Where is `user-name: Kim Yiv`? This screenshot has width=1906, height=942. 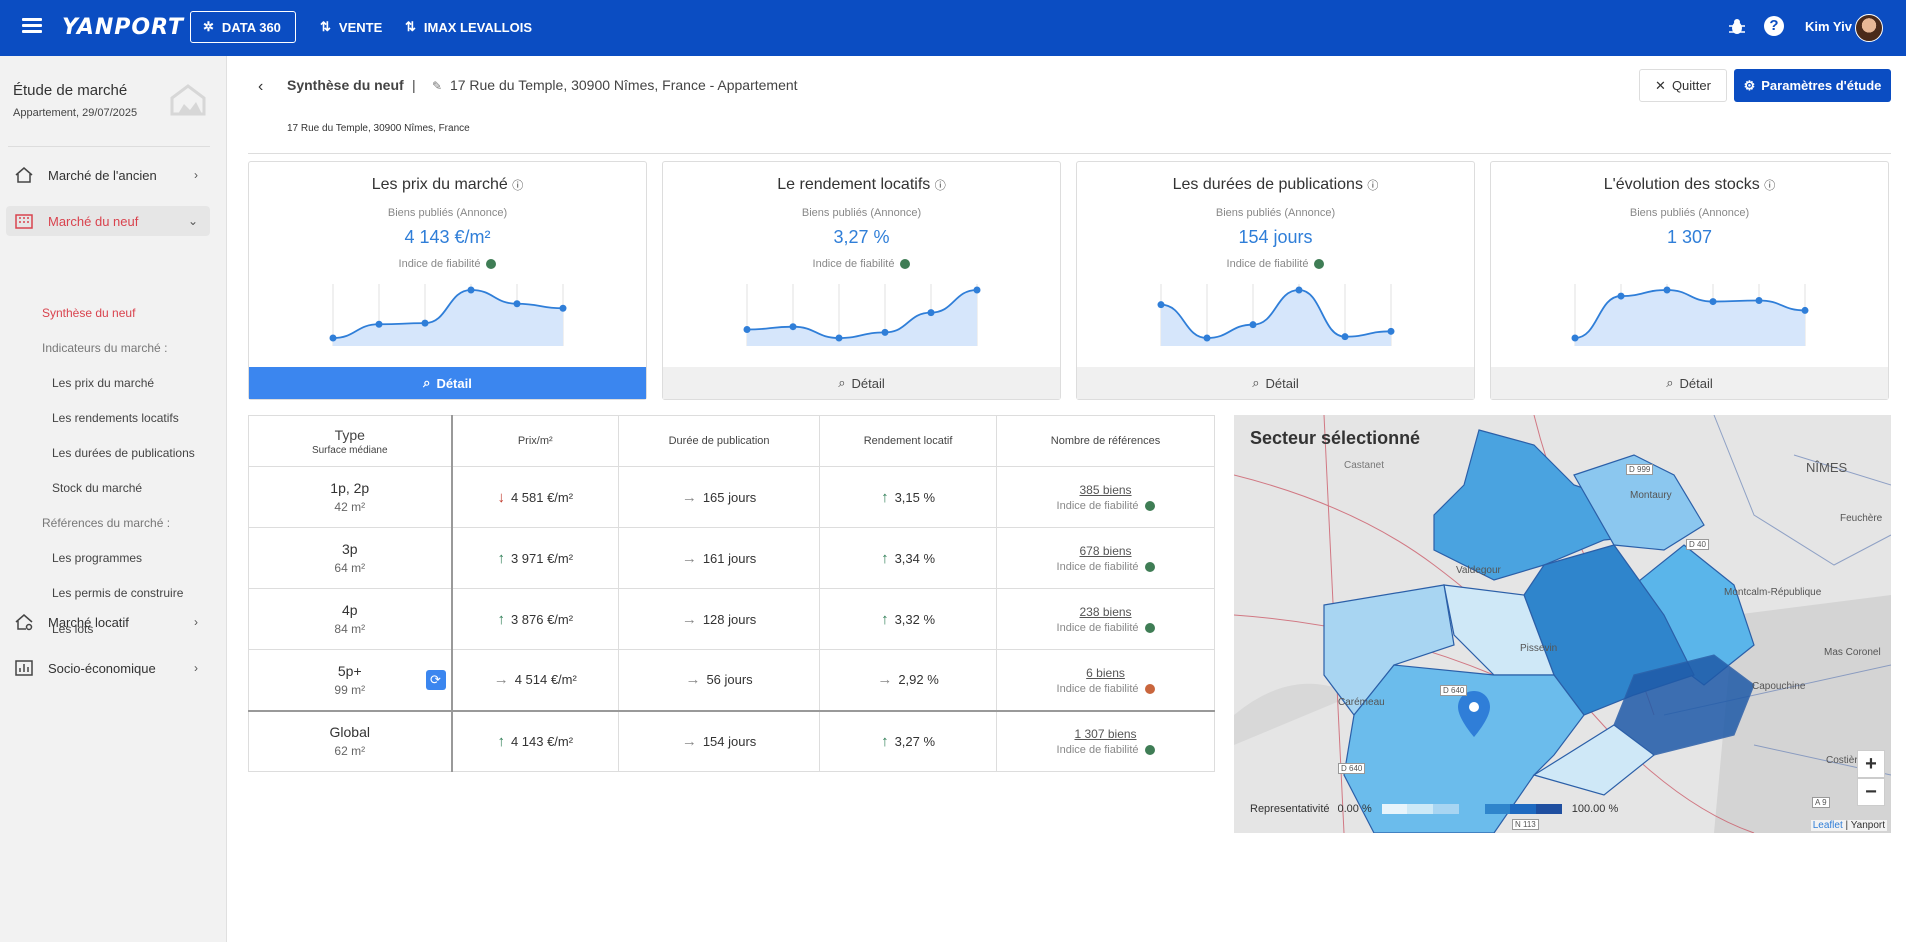 user-name: Kim Yiv is located at coordinates (1828, 26).